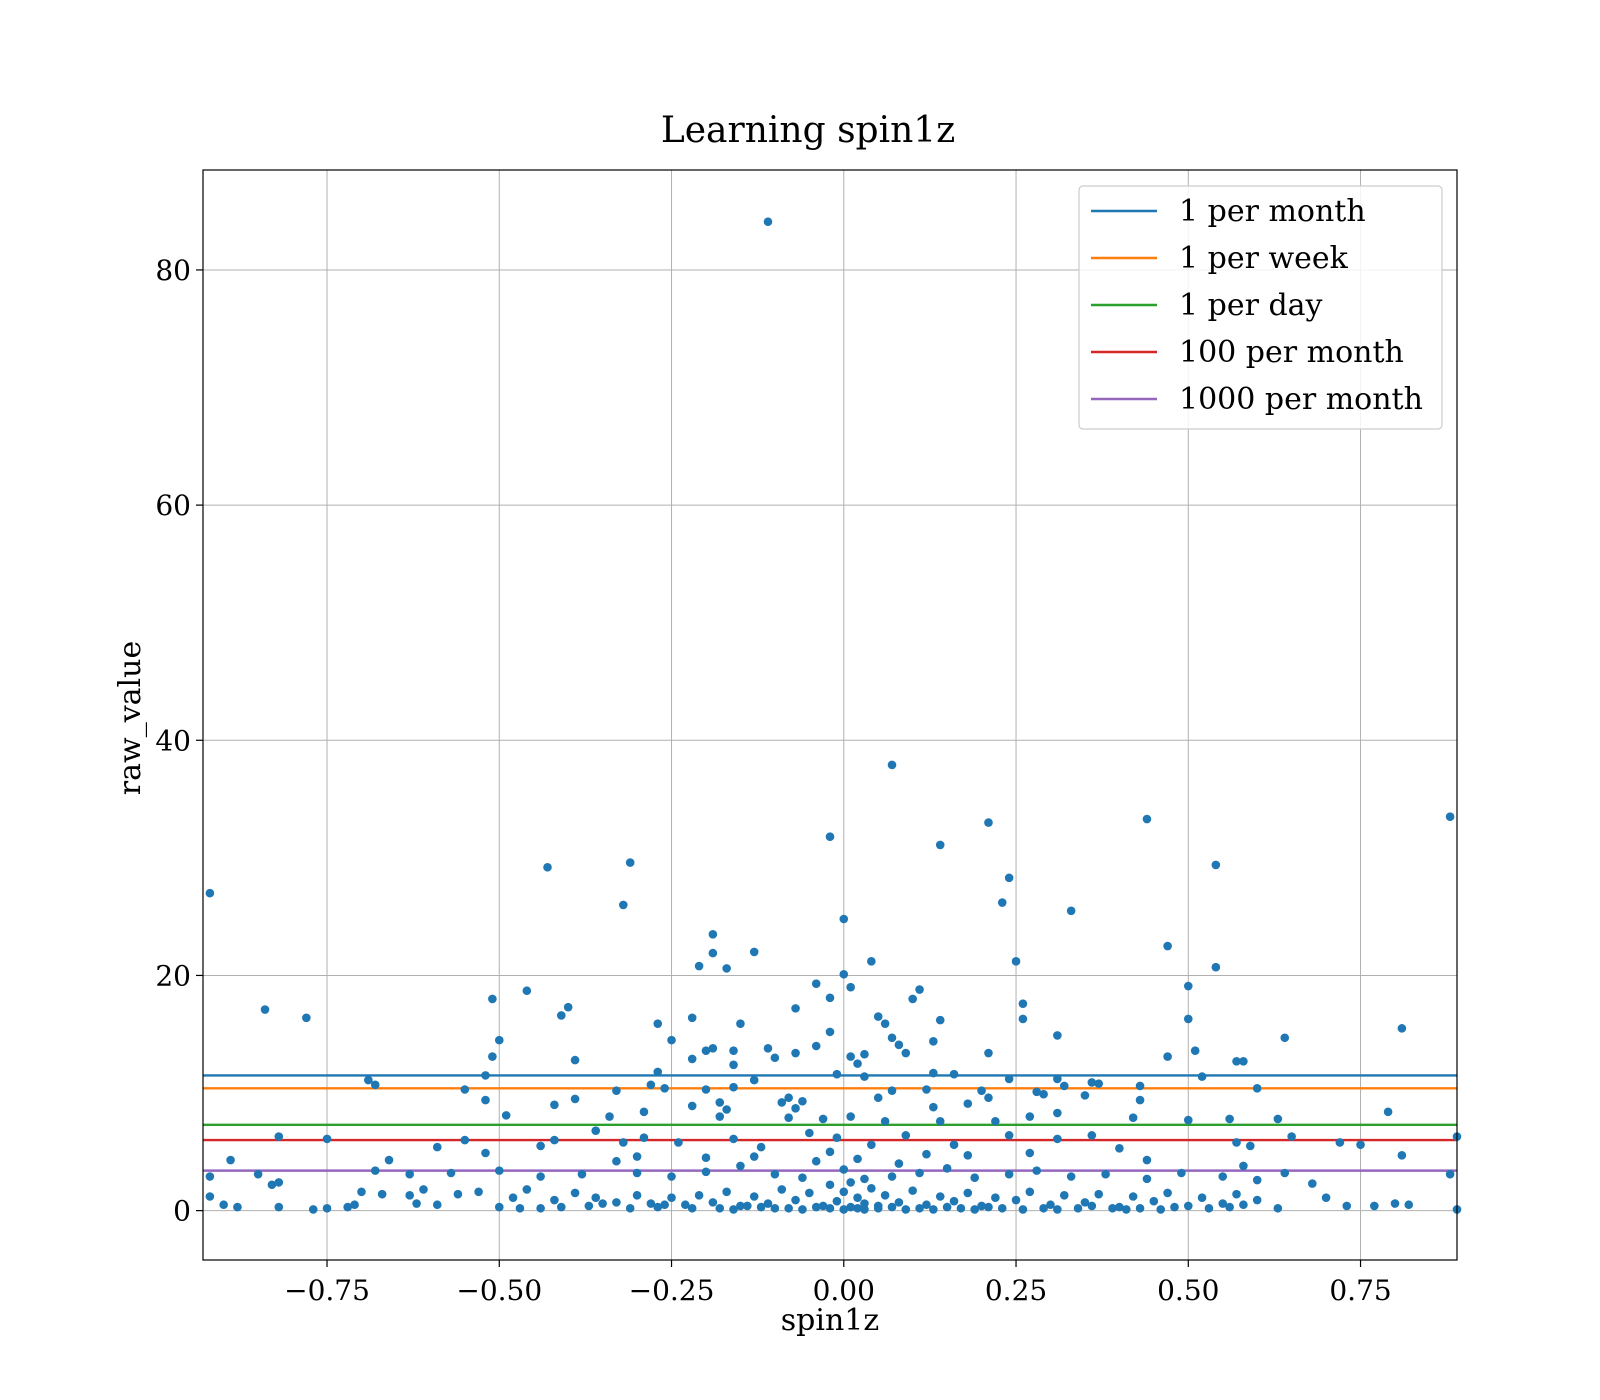 This screenshot has height=1400, width=1600. What do you see at coordinates (499, 1290) in the screenshot?
I see `x-tick-label: −0.50` at bounding box center [499, 1290].